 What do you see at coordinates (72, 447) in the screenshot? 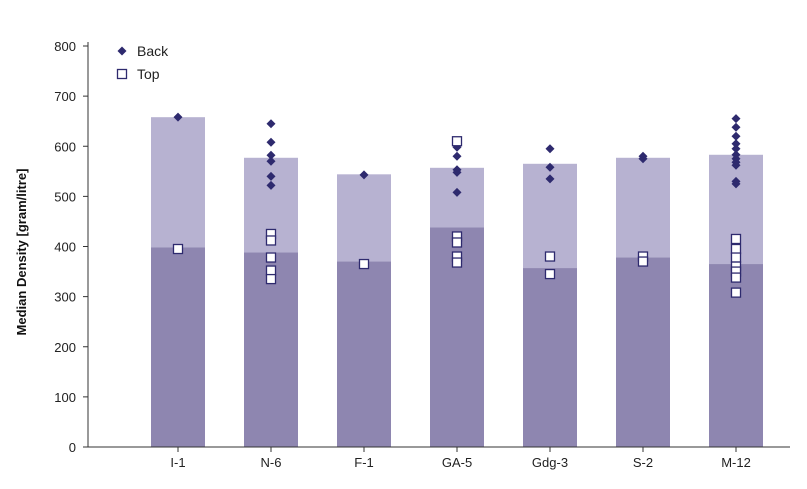
I see `y-tick-label: 0` at bounding box center [72, 447].